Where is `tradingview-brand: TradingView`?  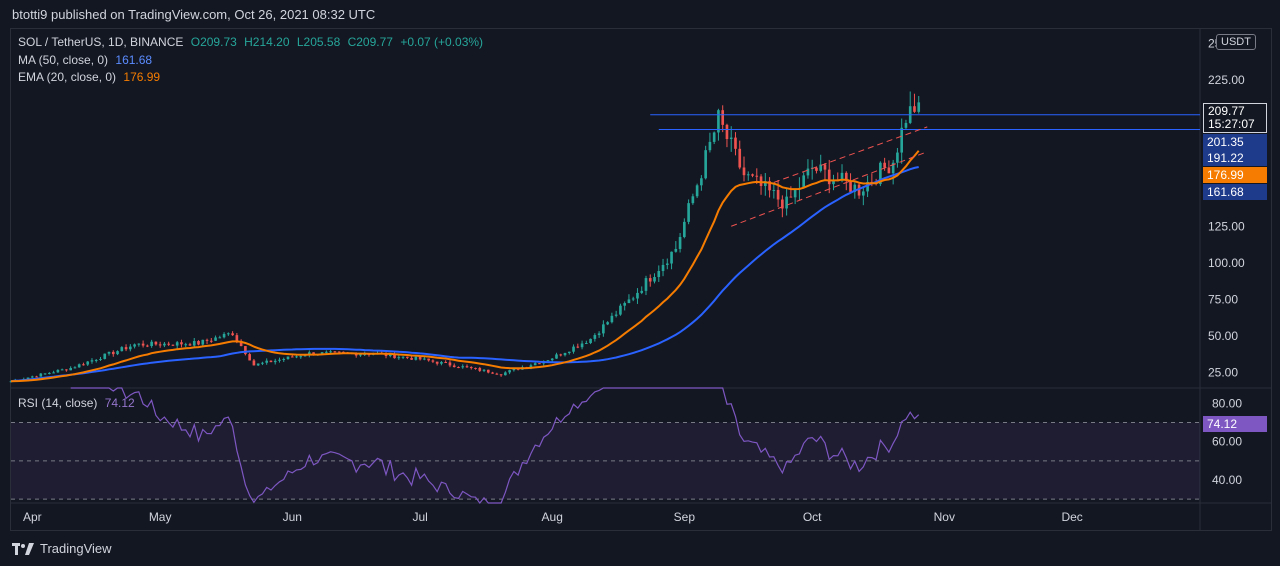
tradingview-brand: TradingView is located at coordinates (62, 548).